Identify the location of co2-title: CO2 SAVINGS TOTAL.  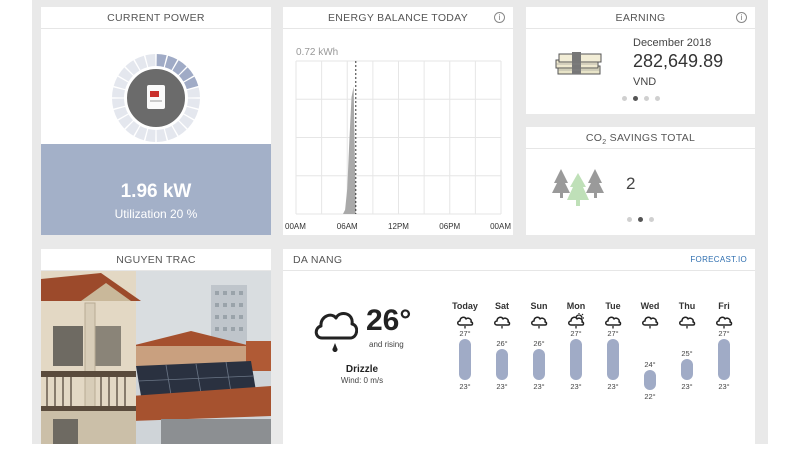
(640, 138).